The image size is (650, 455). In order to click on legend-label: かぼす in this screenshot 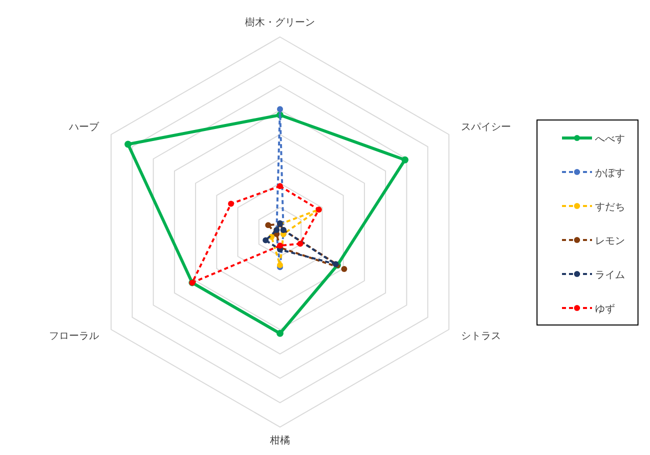, I will do `click(610, 173)`.